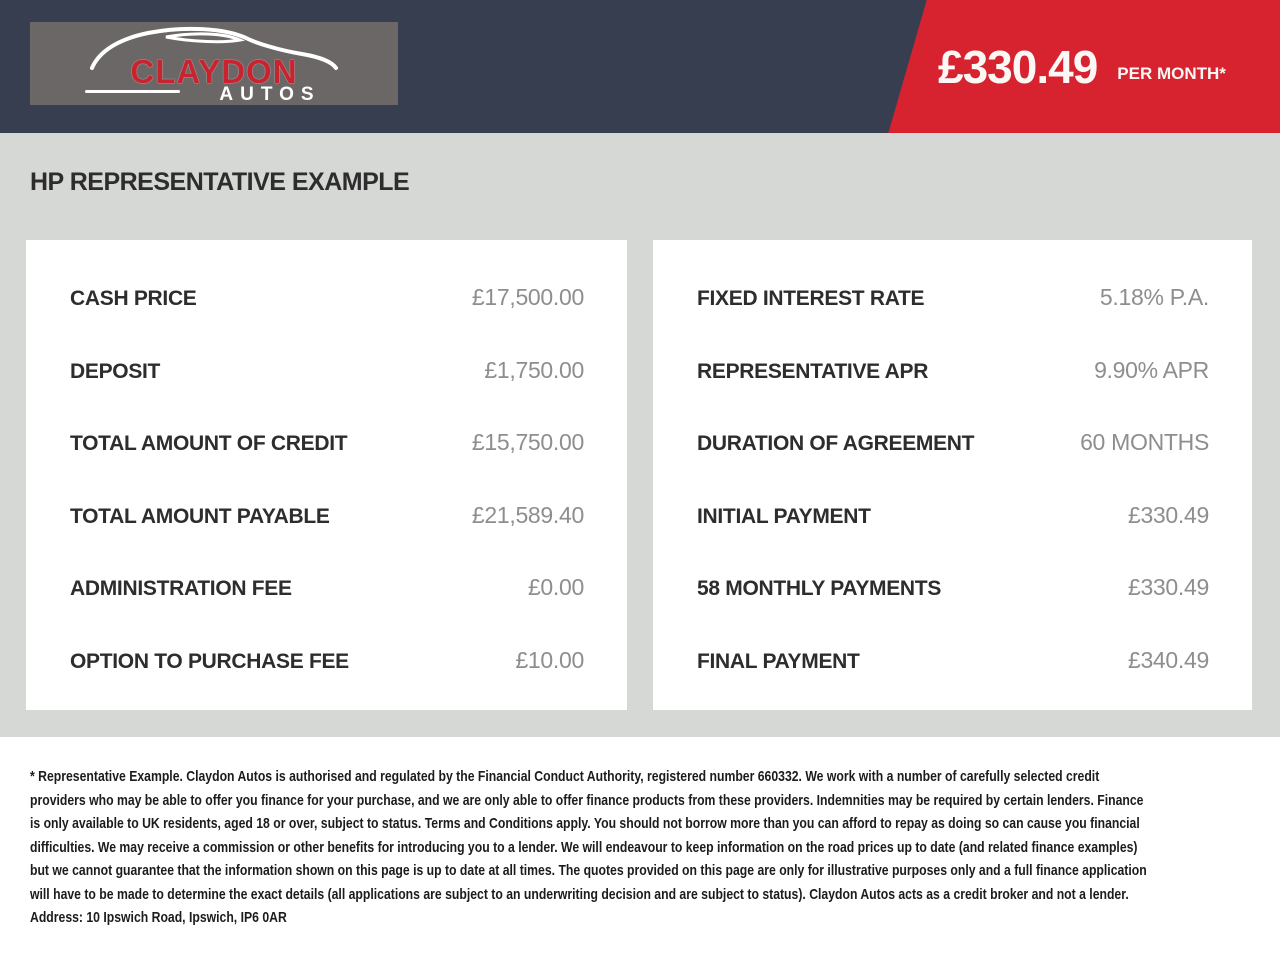 This screenshot has width=1280, height=960. I want to click on monthly-price: £330.49 PER MONTH*, so click(1082, 66).